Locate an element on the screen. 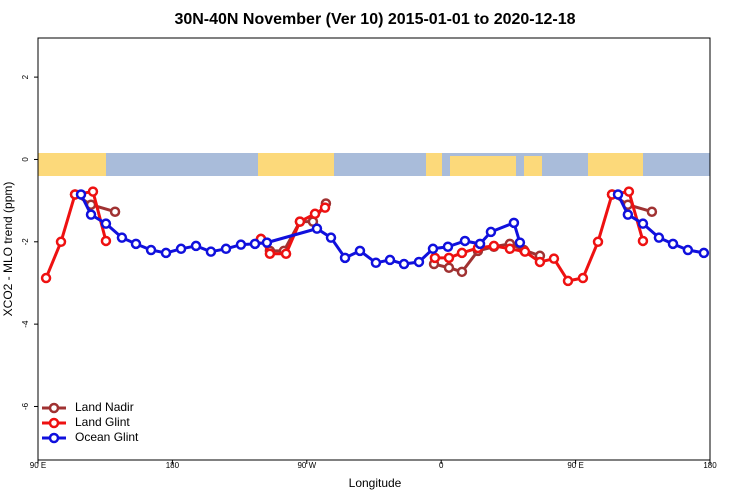 This screenshot has width=750, height=500. y-tick-label: -6 is located at coordinates (25, 406).